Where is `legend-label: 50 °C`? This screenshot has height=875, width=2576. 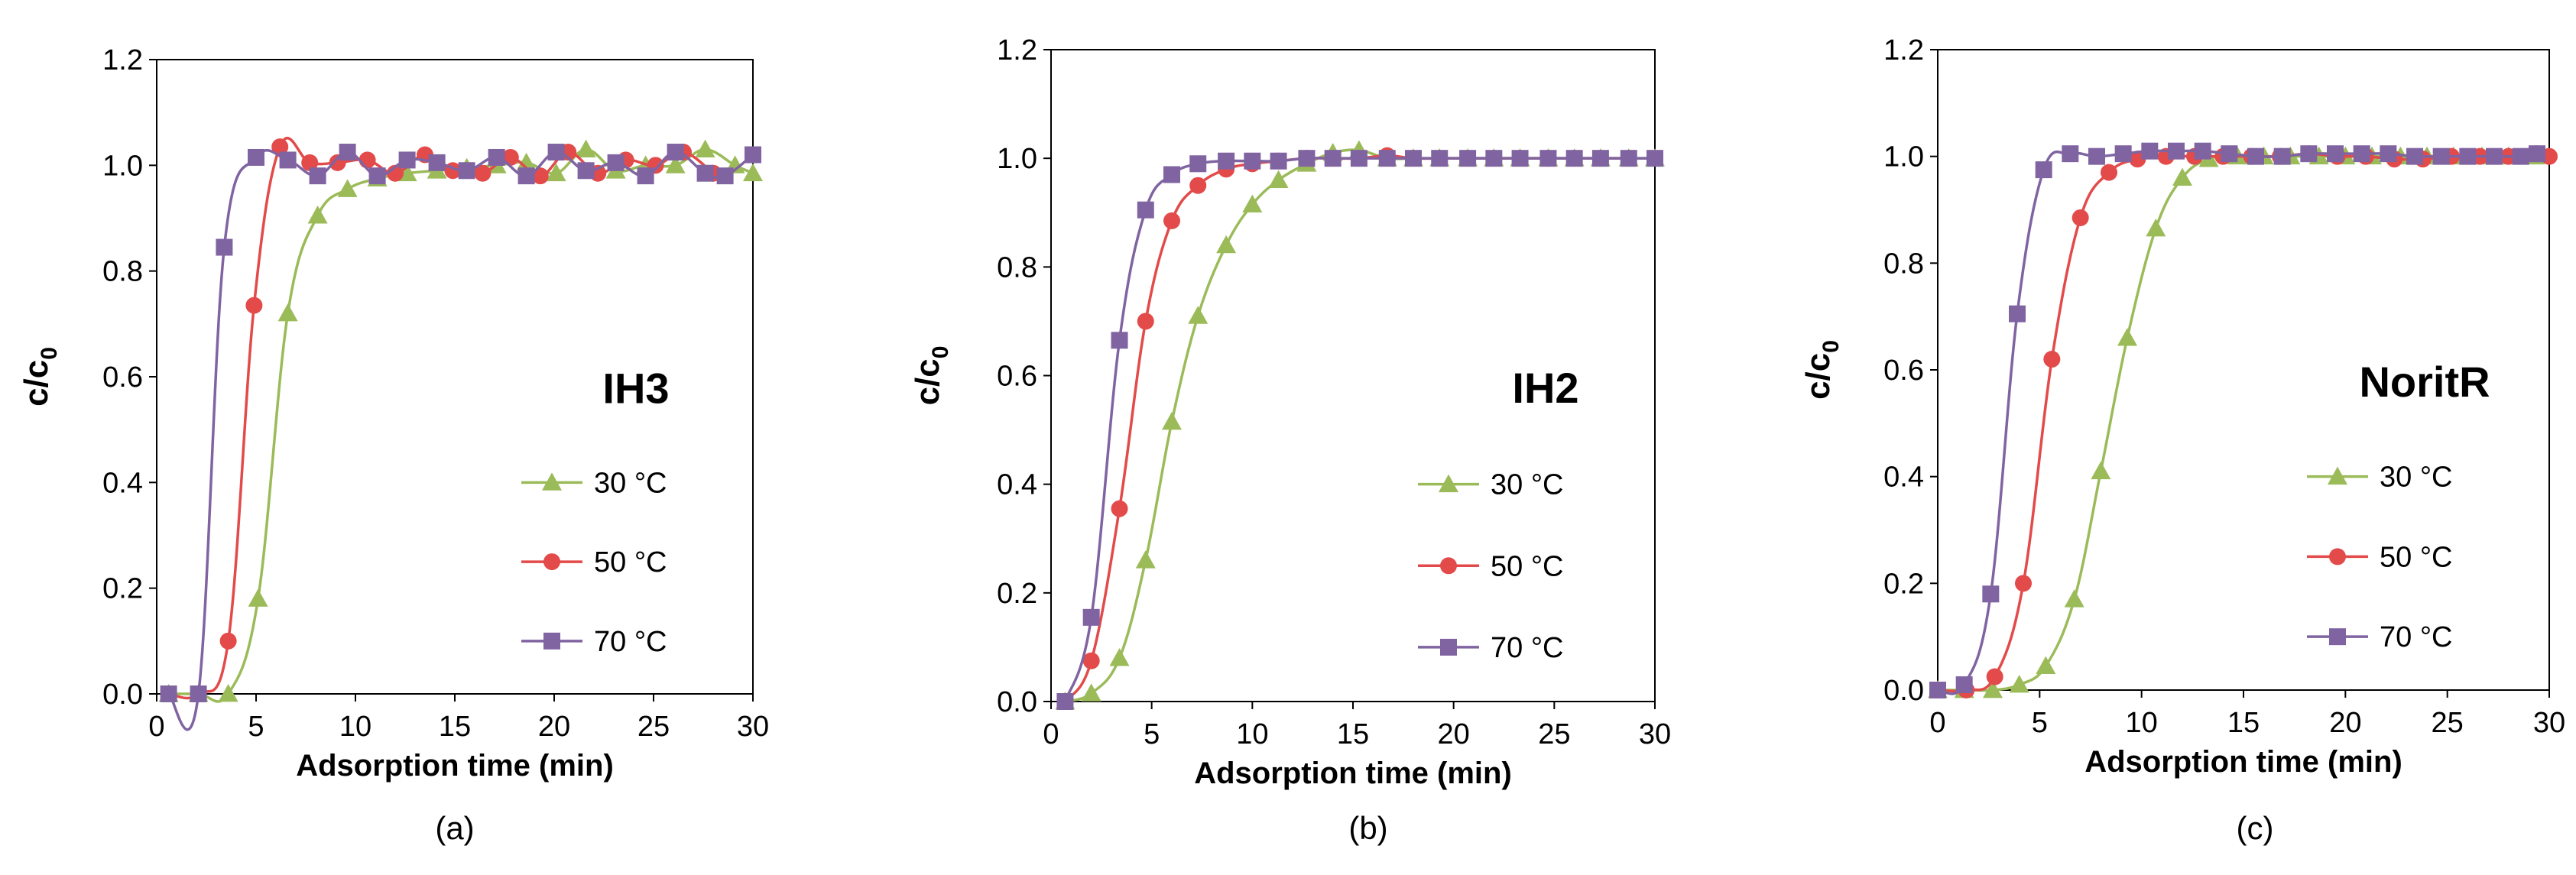 legend-label: 50 °C is located at coordinates (630, 562).